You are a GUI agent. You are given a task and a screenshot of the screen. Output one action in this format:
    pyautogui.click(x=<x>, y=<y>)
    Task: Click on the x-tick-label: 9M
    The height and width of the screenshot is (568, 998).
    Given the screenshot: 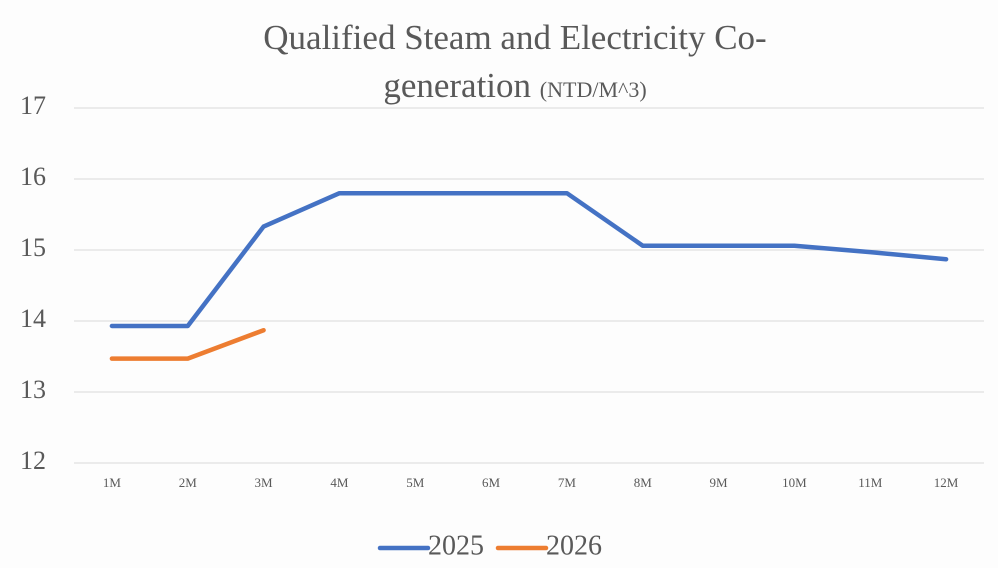 What is the action you would take?
    pyautogui.click(x=719, y=482)
    